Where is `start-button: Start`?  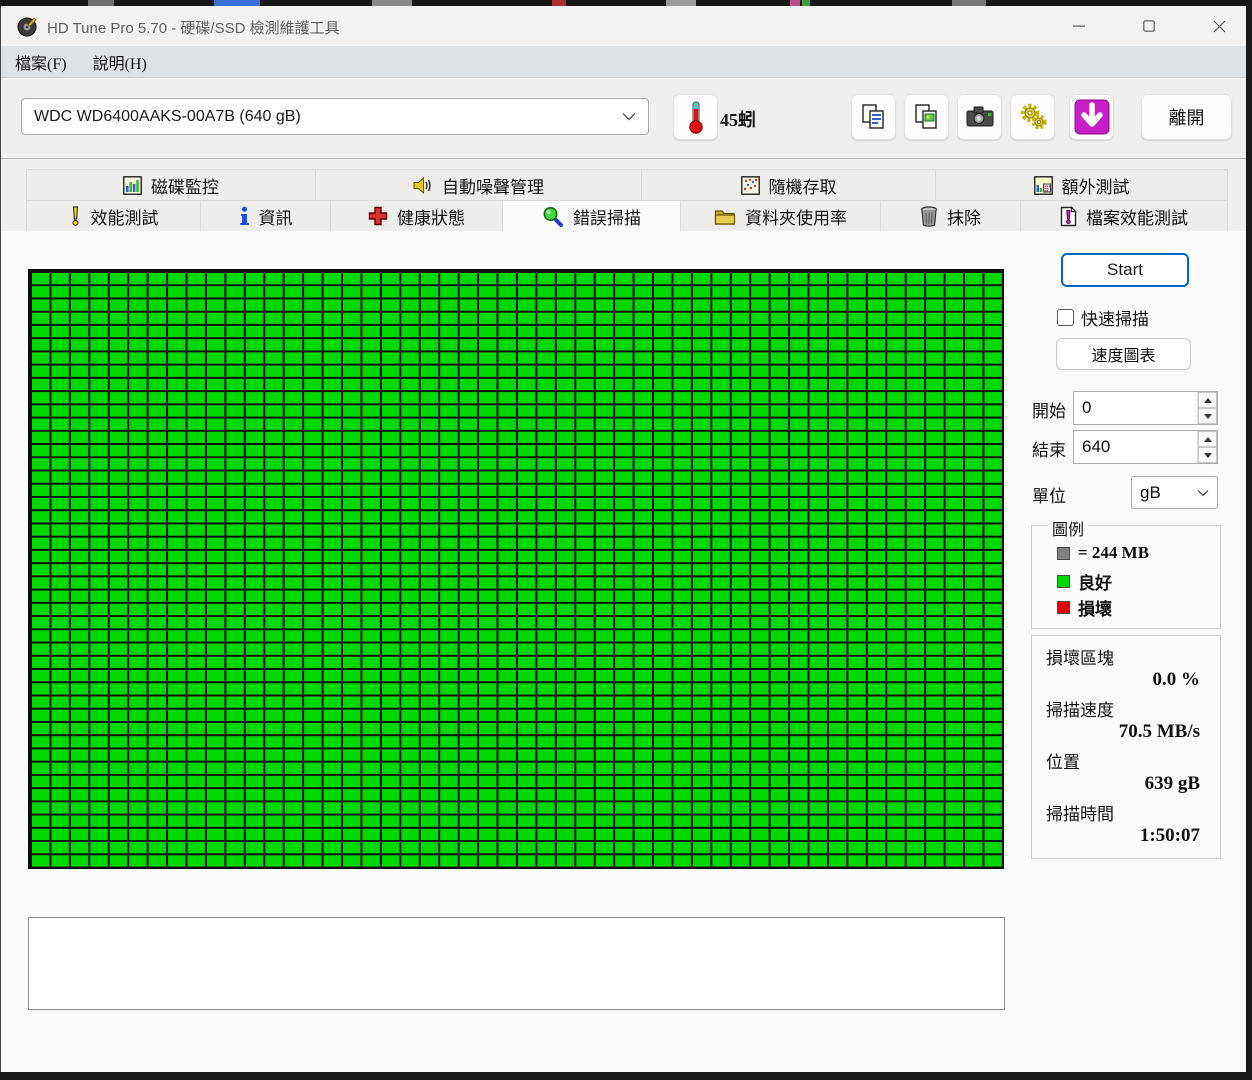 start-button: Start is located at coordinates (1125, 270).